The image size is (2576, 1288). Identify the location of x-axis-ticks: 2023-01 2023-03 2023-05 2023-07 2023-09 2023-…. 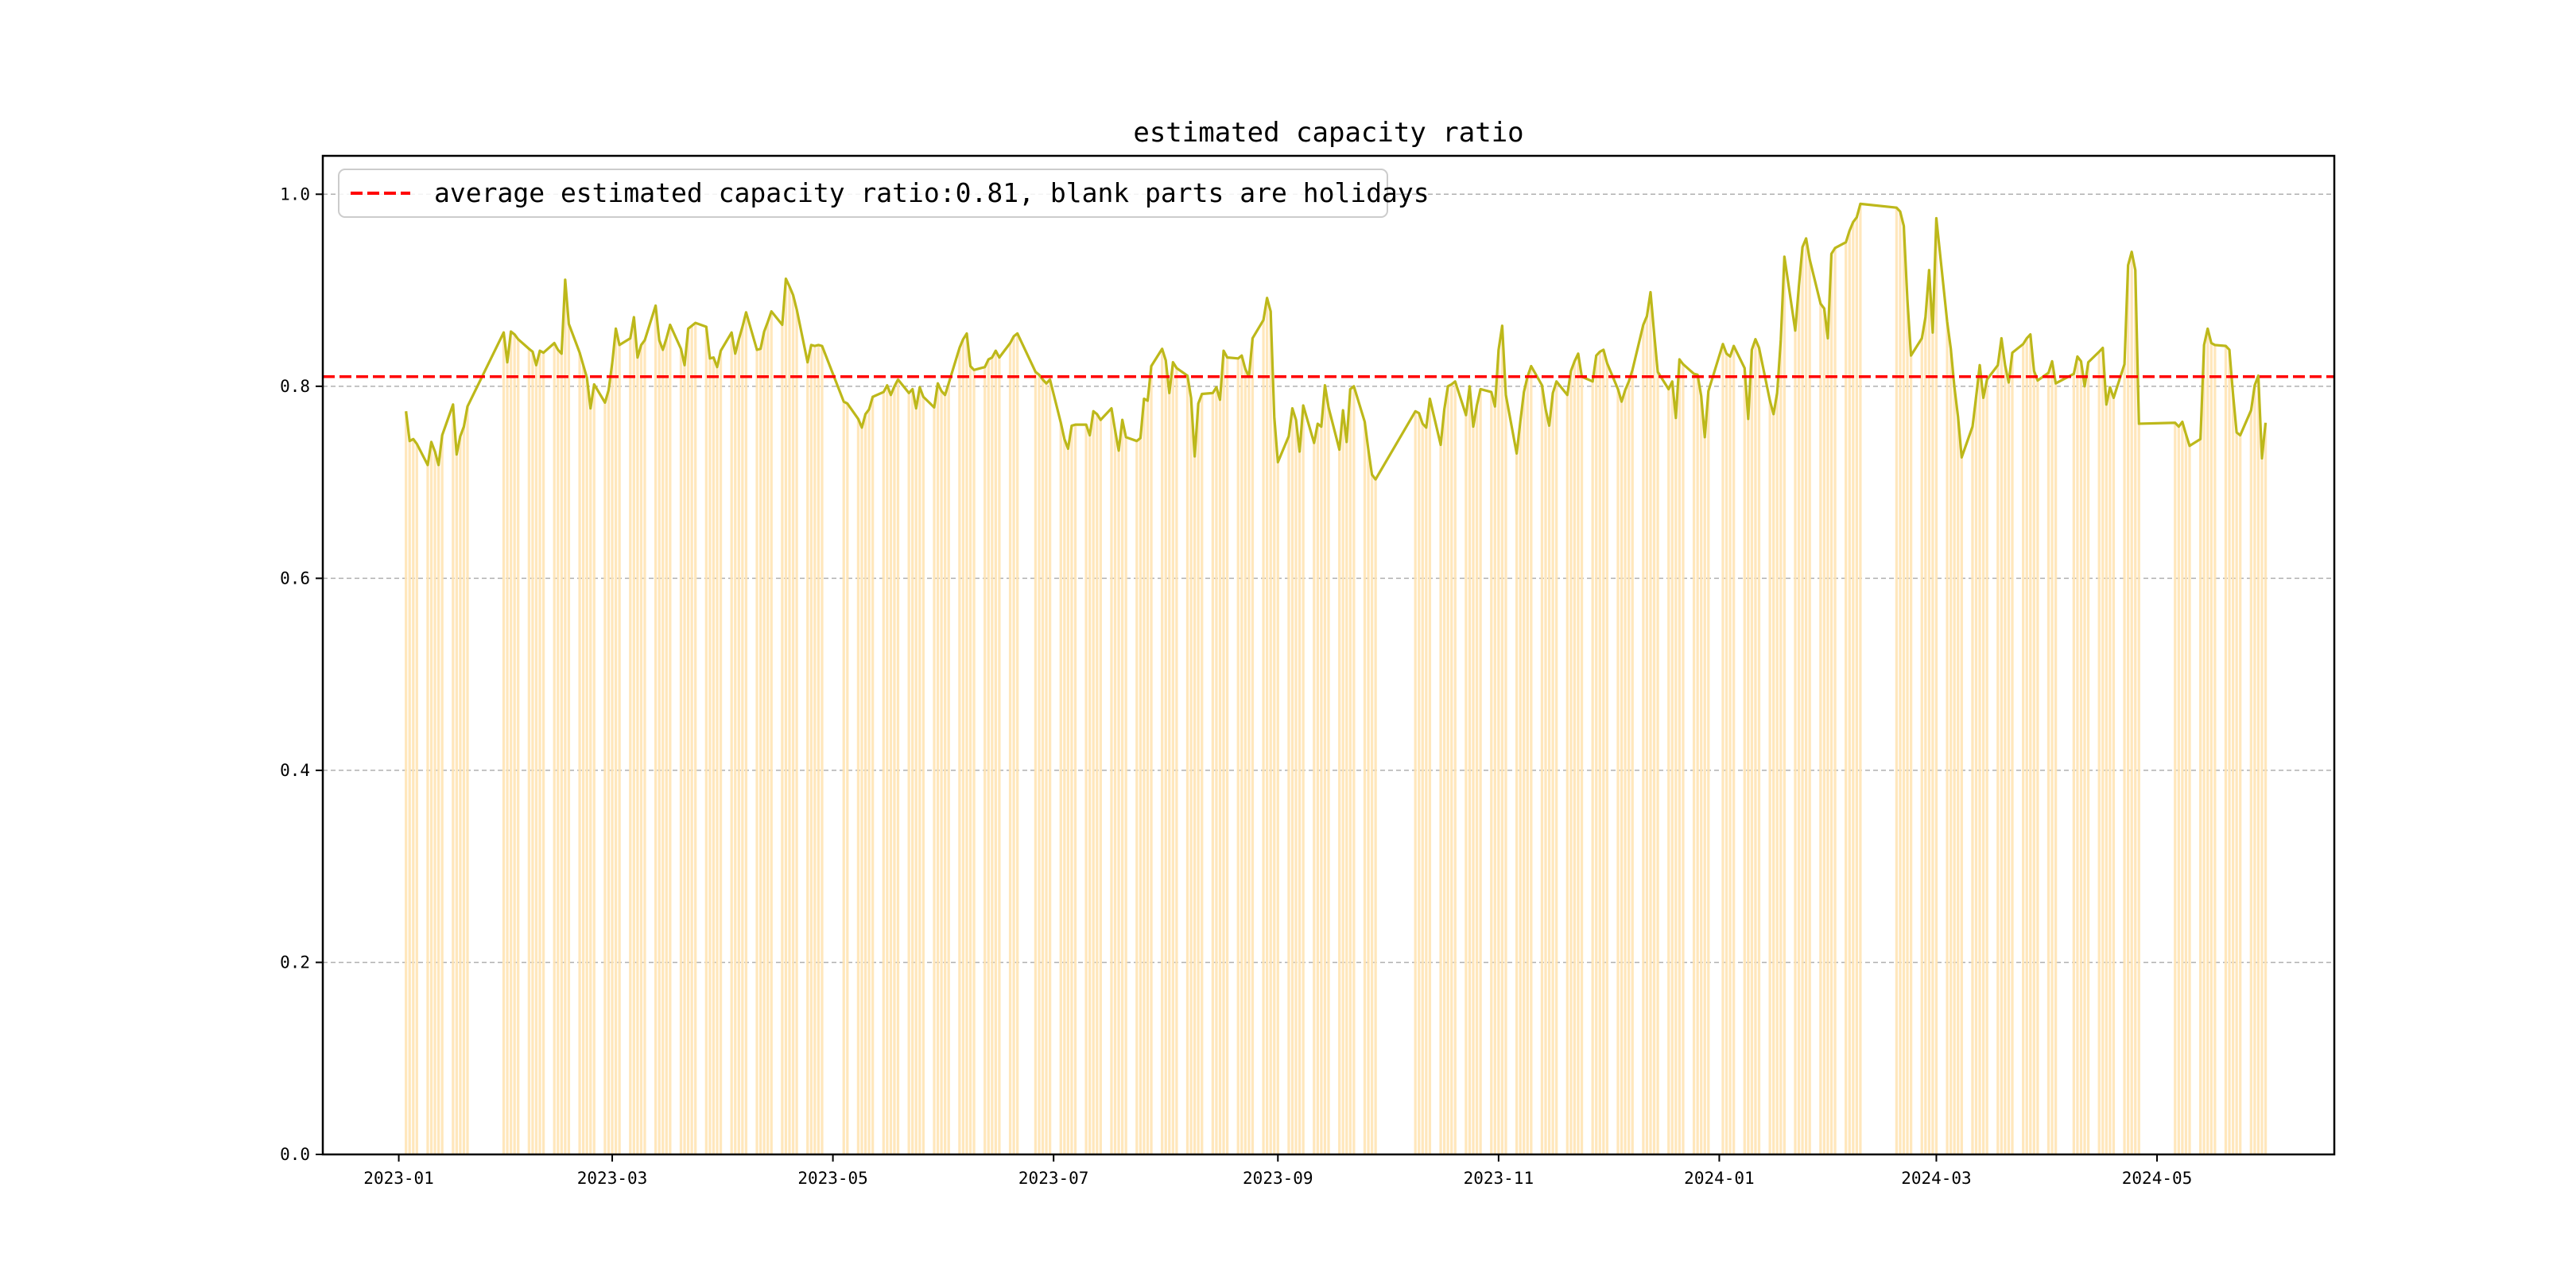
(1278, 1171).